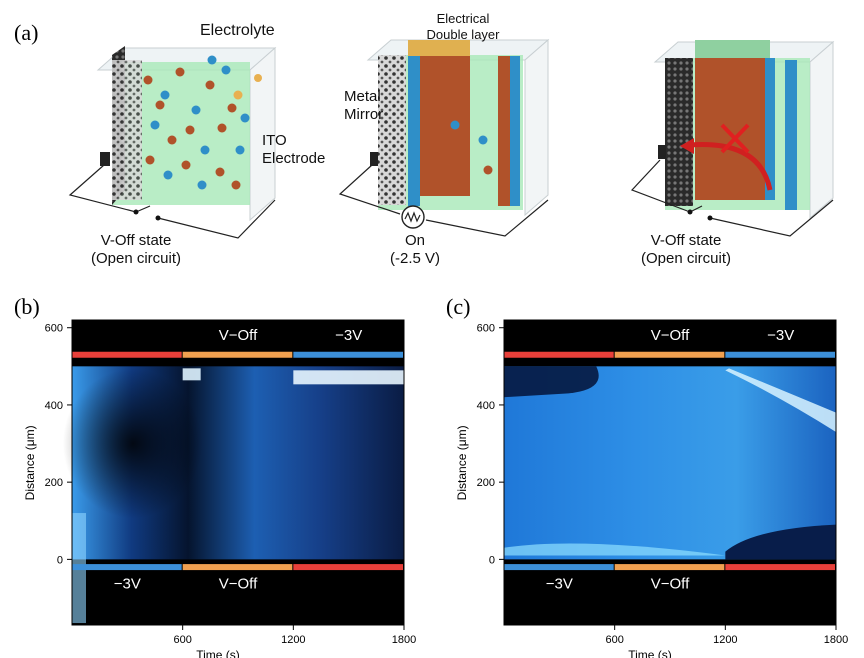 Image resolution: width=864 pixels, height=658 pixels. Describe the element at coordinates (414, 240) in the screenshot. I see `label-state-mid-1: On` at that location.